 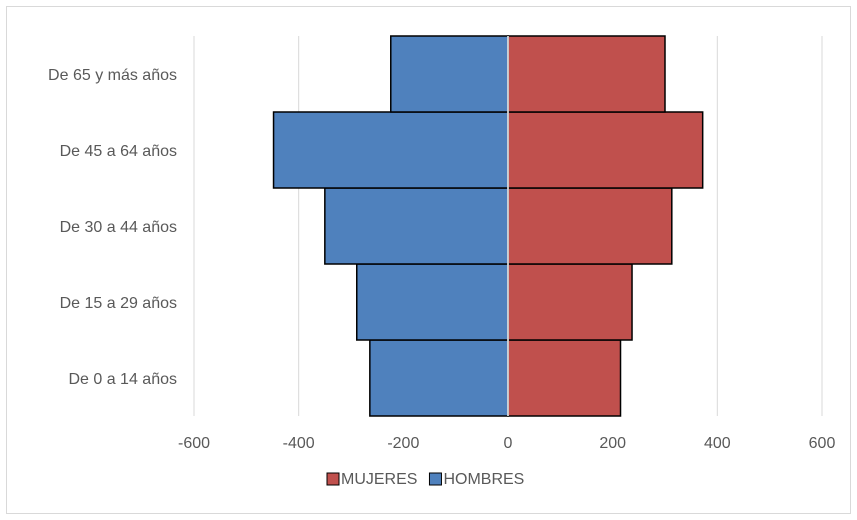 What do you see at coordinates (118, 151) in the screenshot?
I see `category-label: De 45 a 64 años` at bounding box center [118, 151].